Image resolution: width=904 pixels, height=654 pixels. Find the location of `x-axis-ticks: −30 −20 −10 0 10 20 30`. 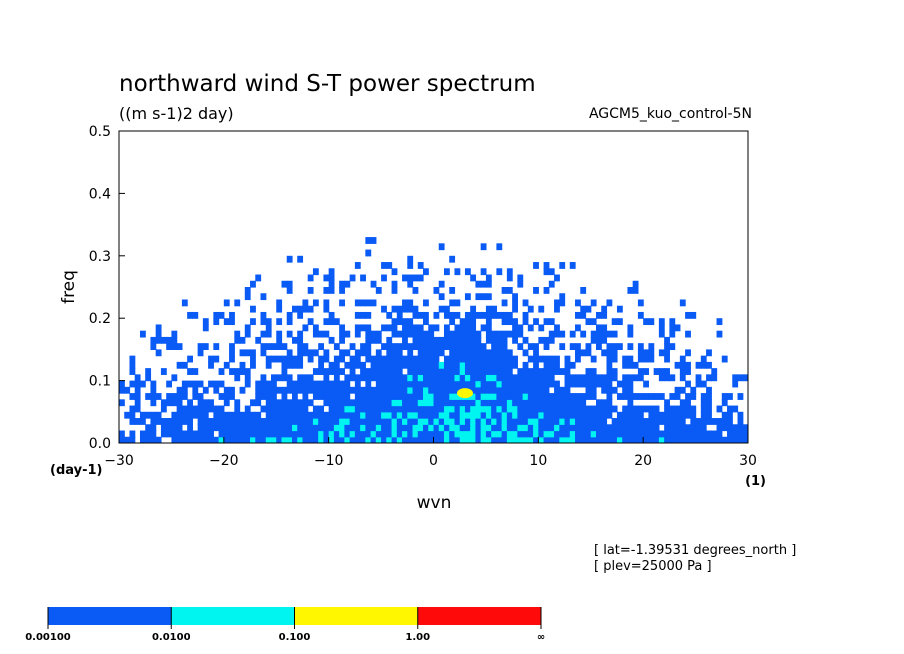

x-axis-ticks: −30 −20 −10 0 10 20 30 is located at coordinates (430, 453).